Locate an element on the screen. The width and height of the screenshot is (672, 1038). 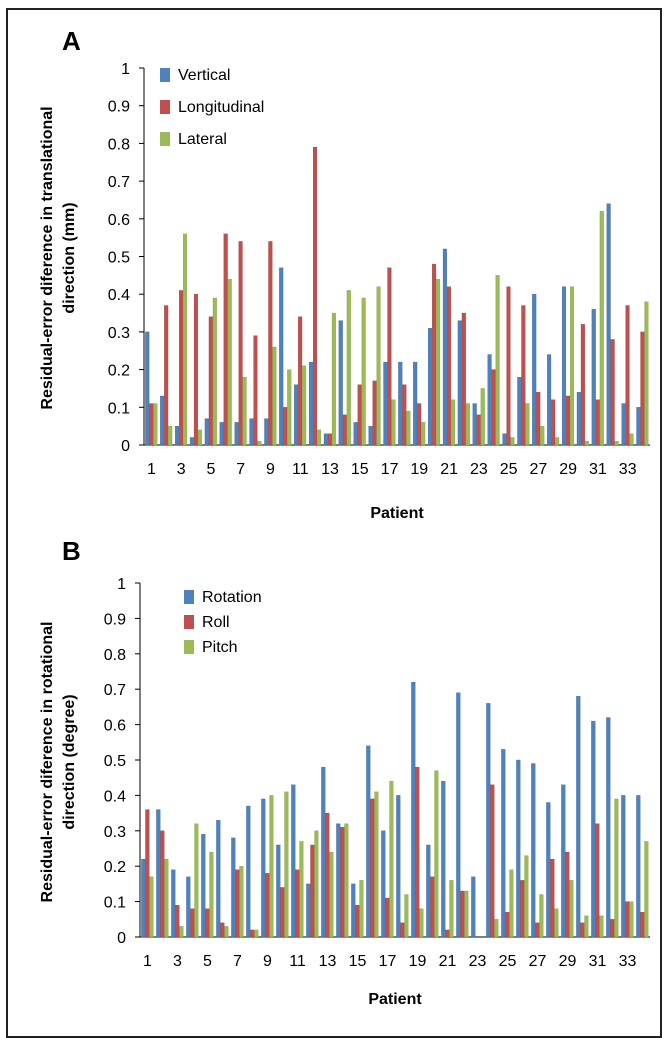
x-tick-label: 17 is located at coordinates (390, 469).